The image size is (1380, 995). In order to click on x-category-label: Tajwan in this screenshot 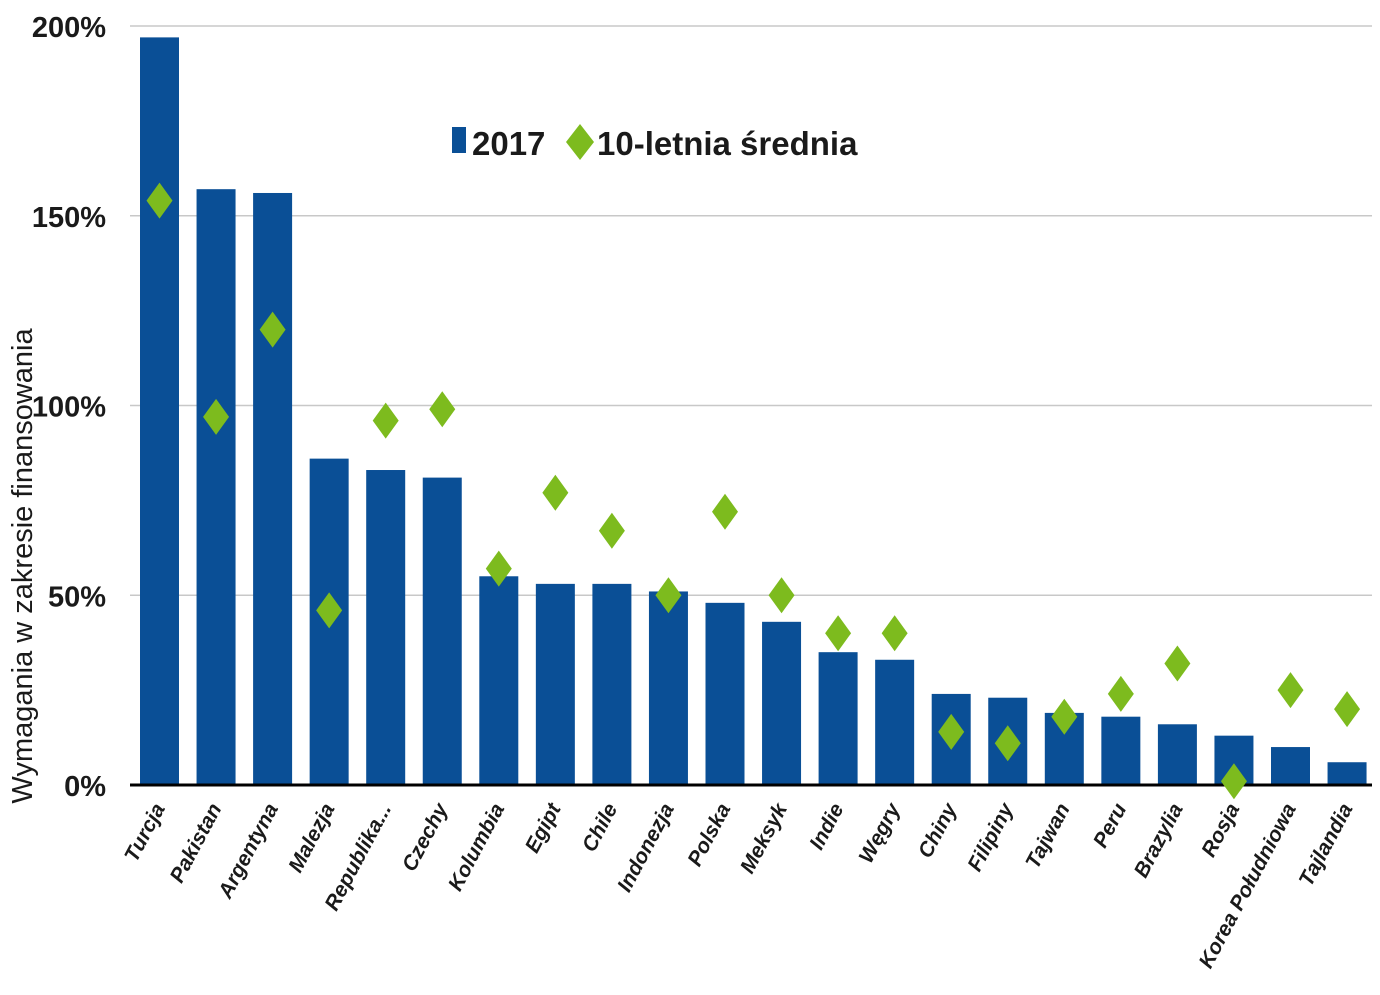, I will do `click(1047, 836)`.